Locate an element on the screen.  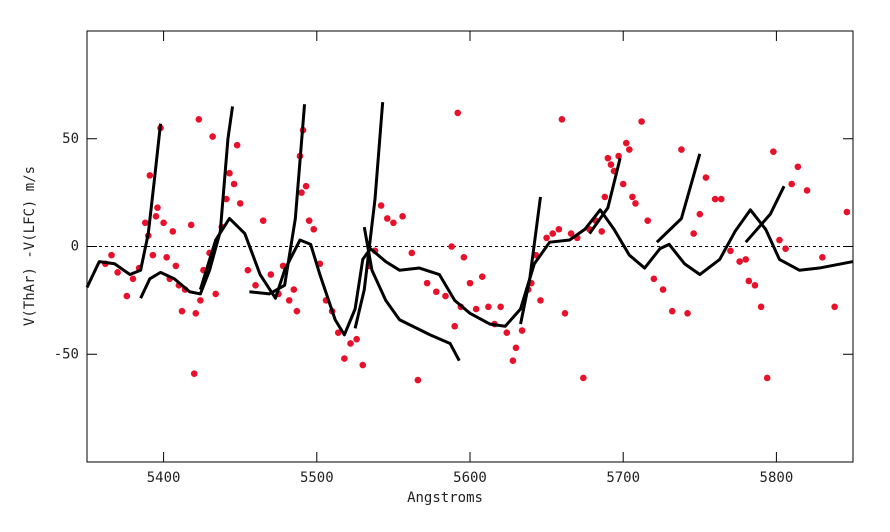
y-tick-label: 50 is located at coordinates (70, 139).